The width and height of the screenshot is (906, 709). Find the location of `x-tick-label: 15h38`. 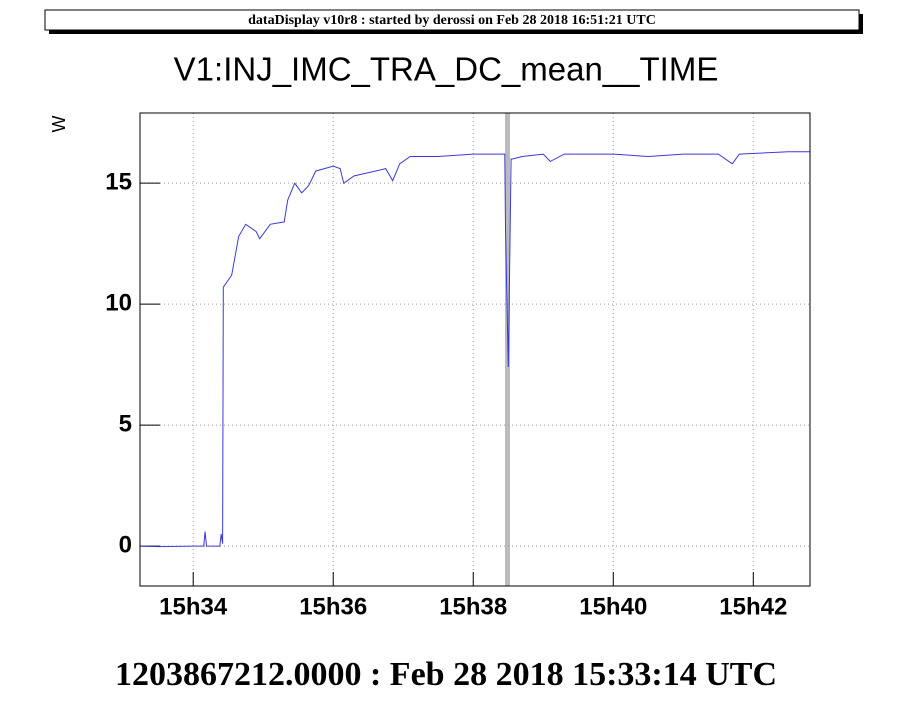

x-tick-label: 15h38 is located at coordinates (473, 606).